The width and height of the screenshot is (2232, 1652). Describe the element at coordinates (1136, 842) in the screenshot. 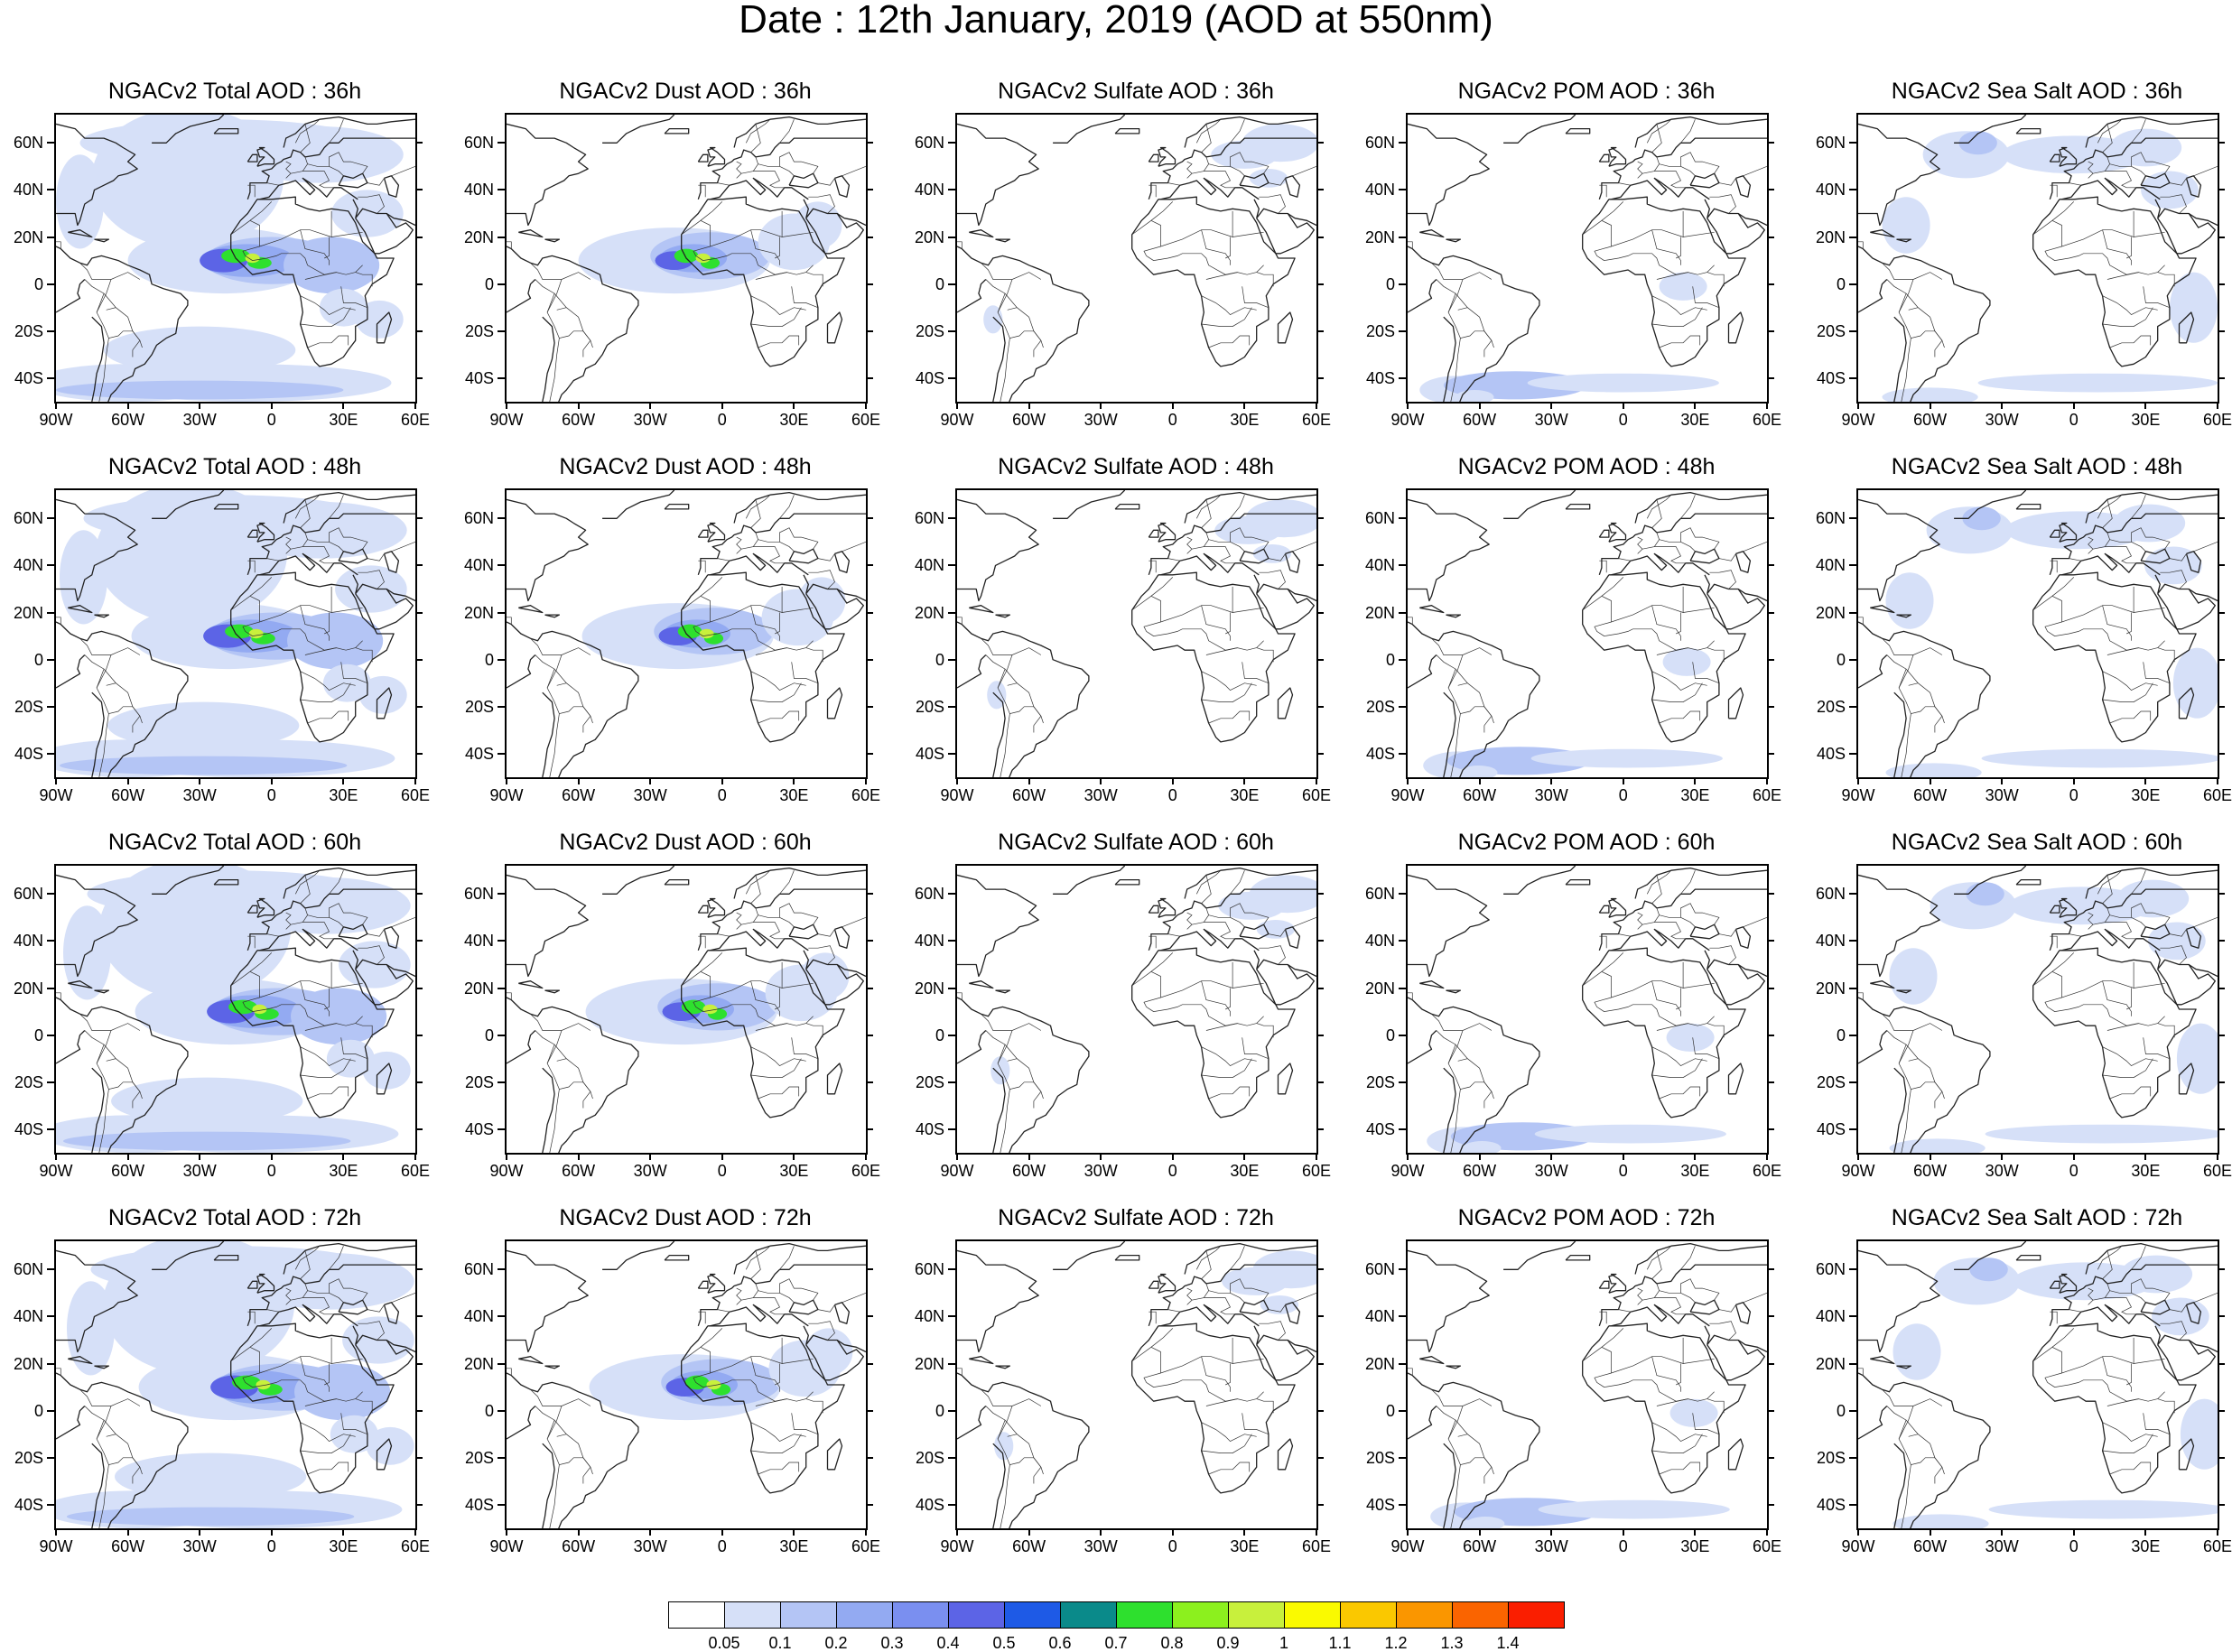

I see `panel-title: NGACv2 Sulfate AOD : 60h` at that location.